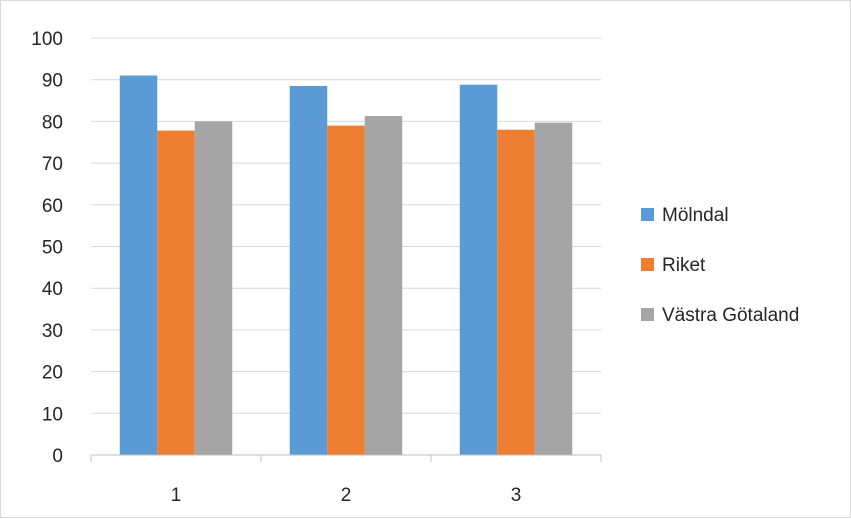 Image resolution: width=851 pixels, height=519 pixels. Describe the element at coordinates (52, 248) in the screenshot. I see `y-tick-label: 50` at that location.